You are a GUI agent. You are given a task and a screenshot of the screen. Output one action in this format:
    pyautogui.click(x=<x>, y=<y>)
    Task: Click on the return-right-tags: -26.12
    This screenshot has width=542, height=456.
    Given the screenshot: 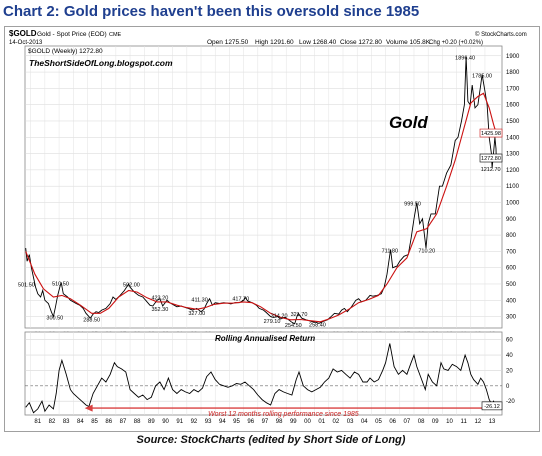 What is the action you would take?
    pyautogui.click(x=492, y=406)
    